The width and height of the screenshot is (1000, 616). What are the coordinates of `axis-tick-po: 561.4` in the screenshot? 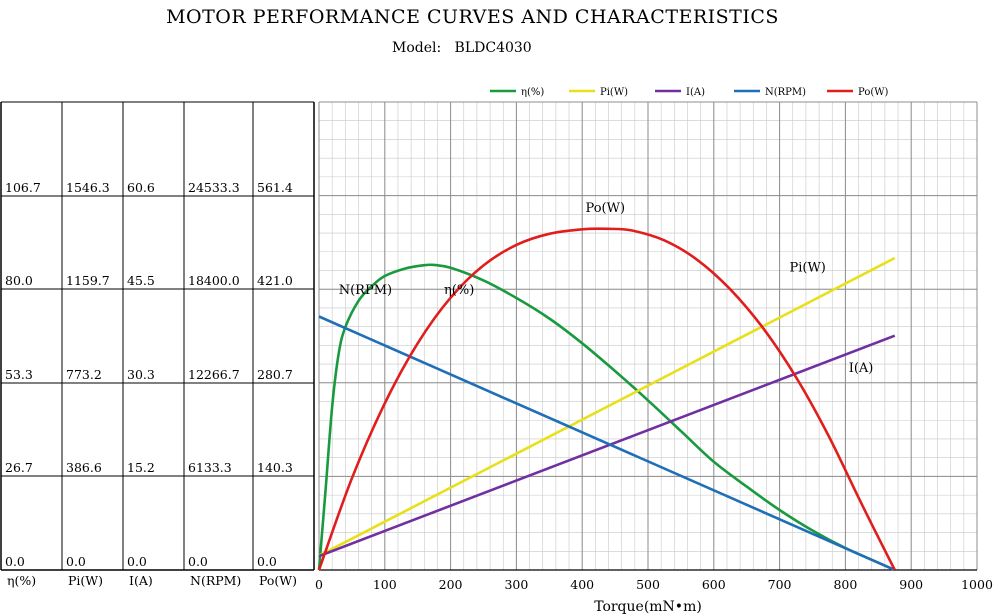 It's located at (275, 187).